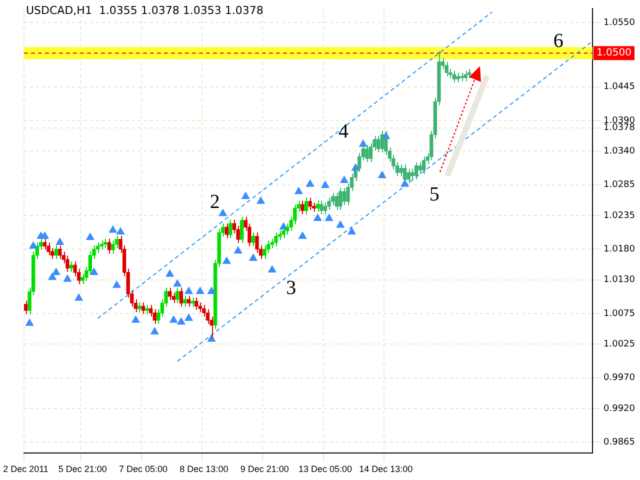 The height and width of the screenshot is (480, 640). Describe the element at coordinates (264, 469) in the screenshot. I see `x-tick-label: 9 Dec 21:00` at that location.